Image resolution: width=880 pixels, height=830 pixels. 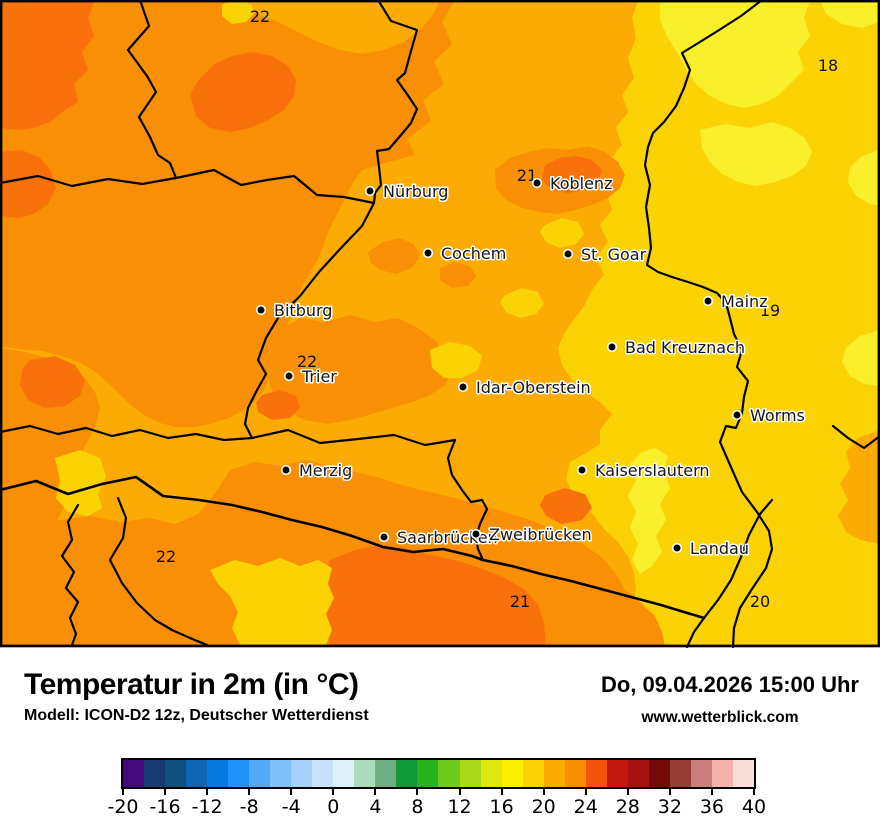 What do you see at coordinates (272, 601) in the screenshot?
I see `region-golden-southwest` at bounding box center [272, 601].